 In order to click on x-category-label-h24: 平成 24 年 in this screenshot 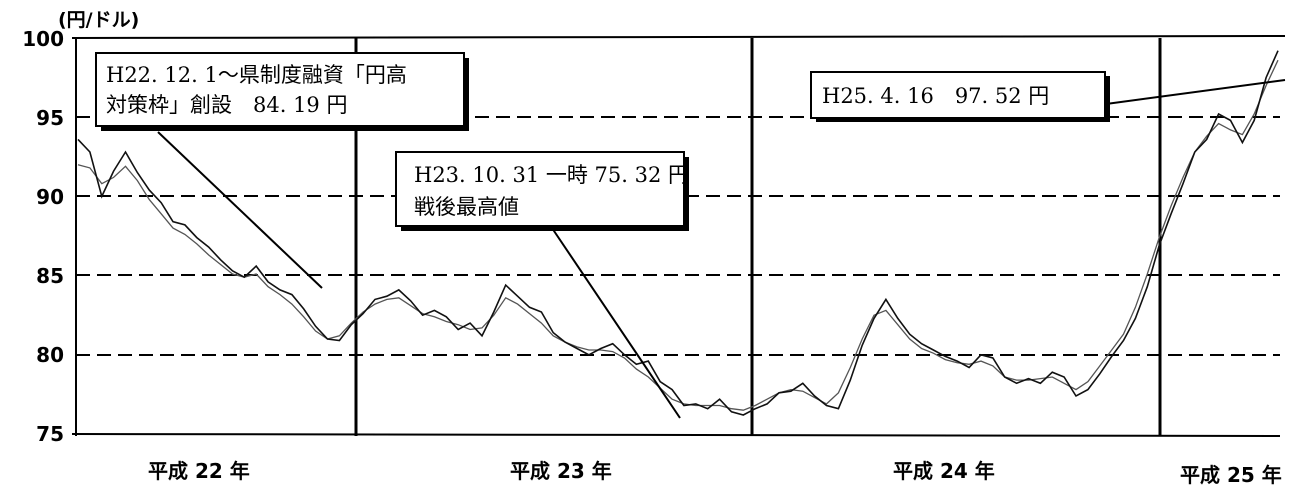, I will do `click(944, 471)`.